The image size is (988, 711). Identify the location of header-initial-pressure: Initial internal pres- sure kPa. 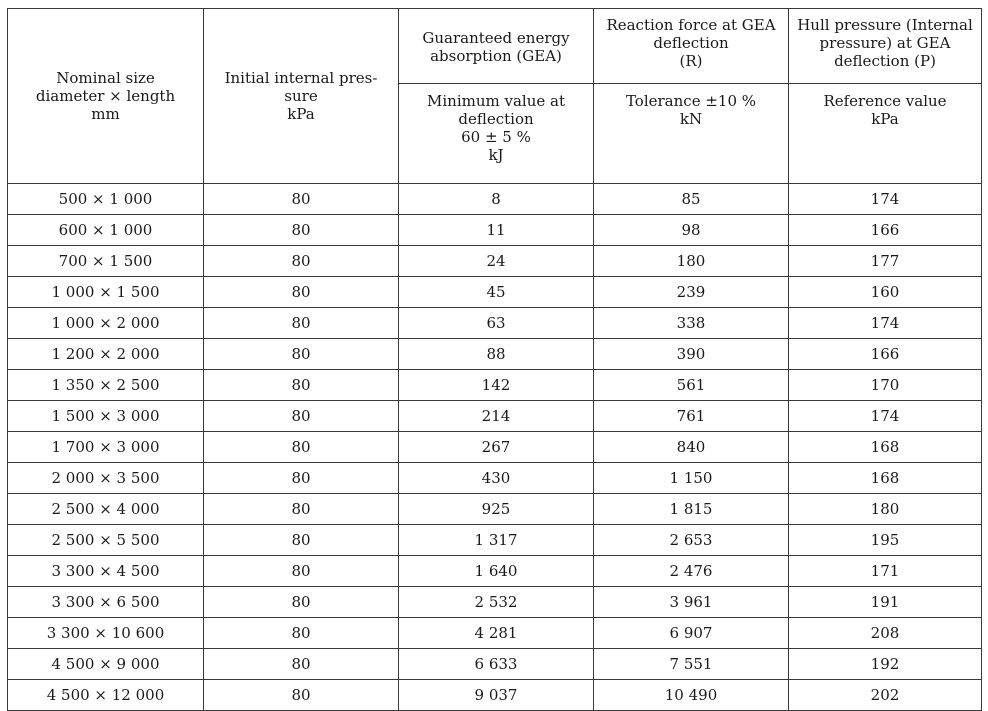
(301, 96).